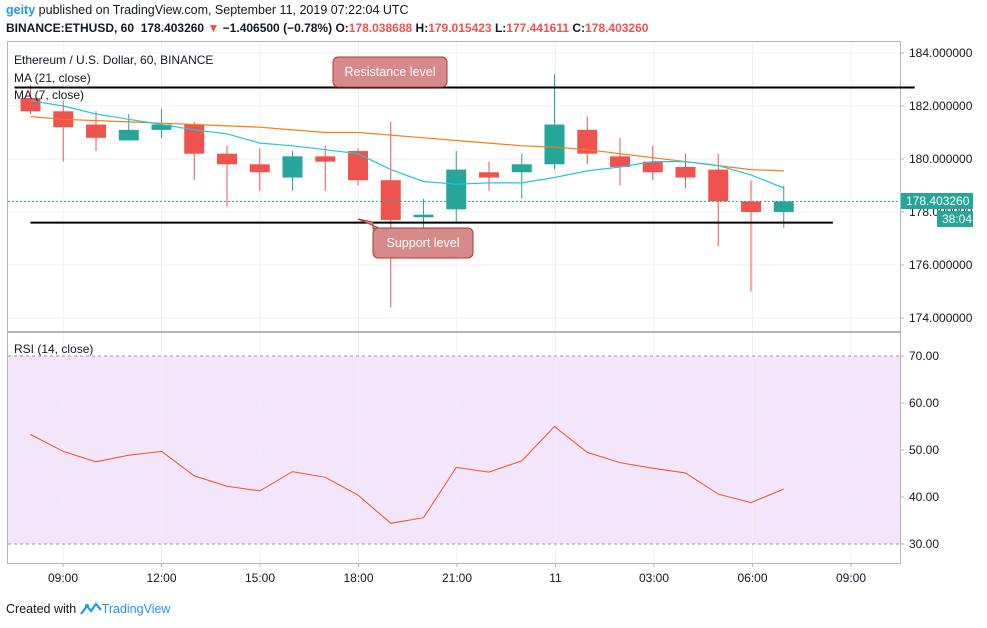  Describe the element at coordinates (941, 53) in the screenshot. I see `price-tick-label: 184.000000` at that location.